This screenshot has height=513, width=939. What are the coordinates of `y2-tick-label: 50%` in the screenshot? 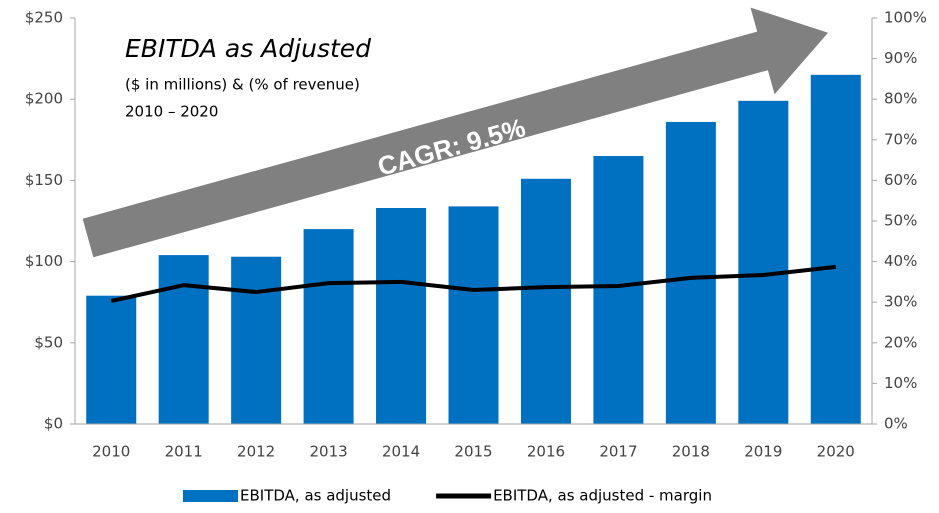 It's located at (900, 221).